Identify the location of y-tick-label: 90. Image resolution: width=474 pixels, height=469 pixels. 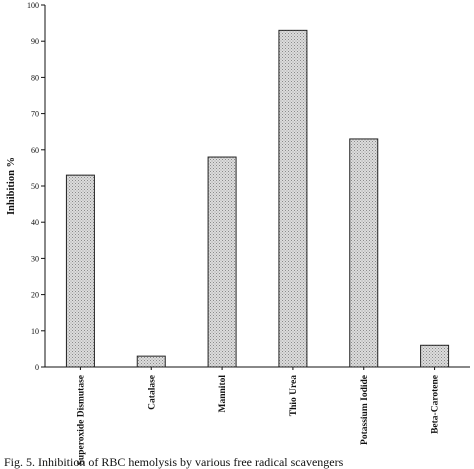
(35, 41).